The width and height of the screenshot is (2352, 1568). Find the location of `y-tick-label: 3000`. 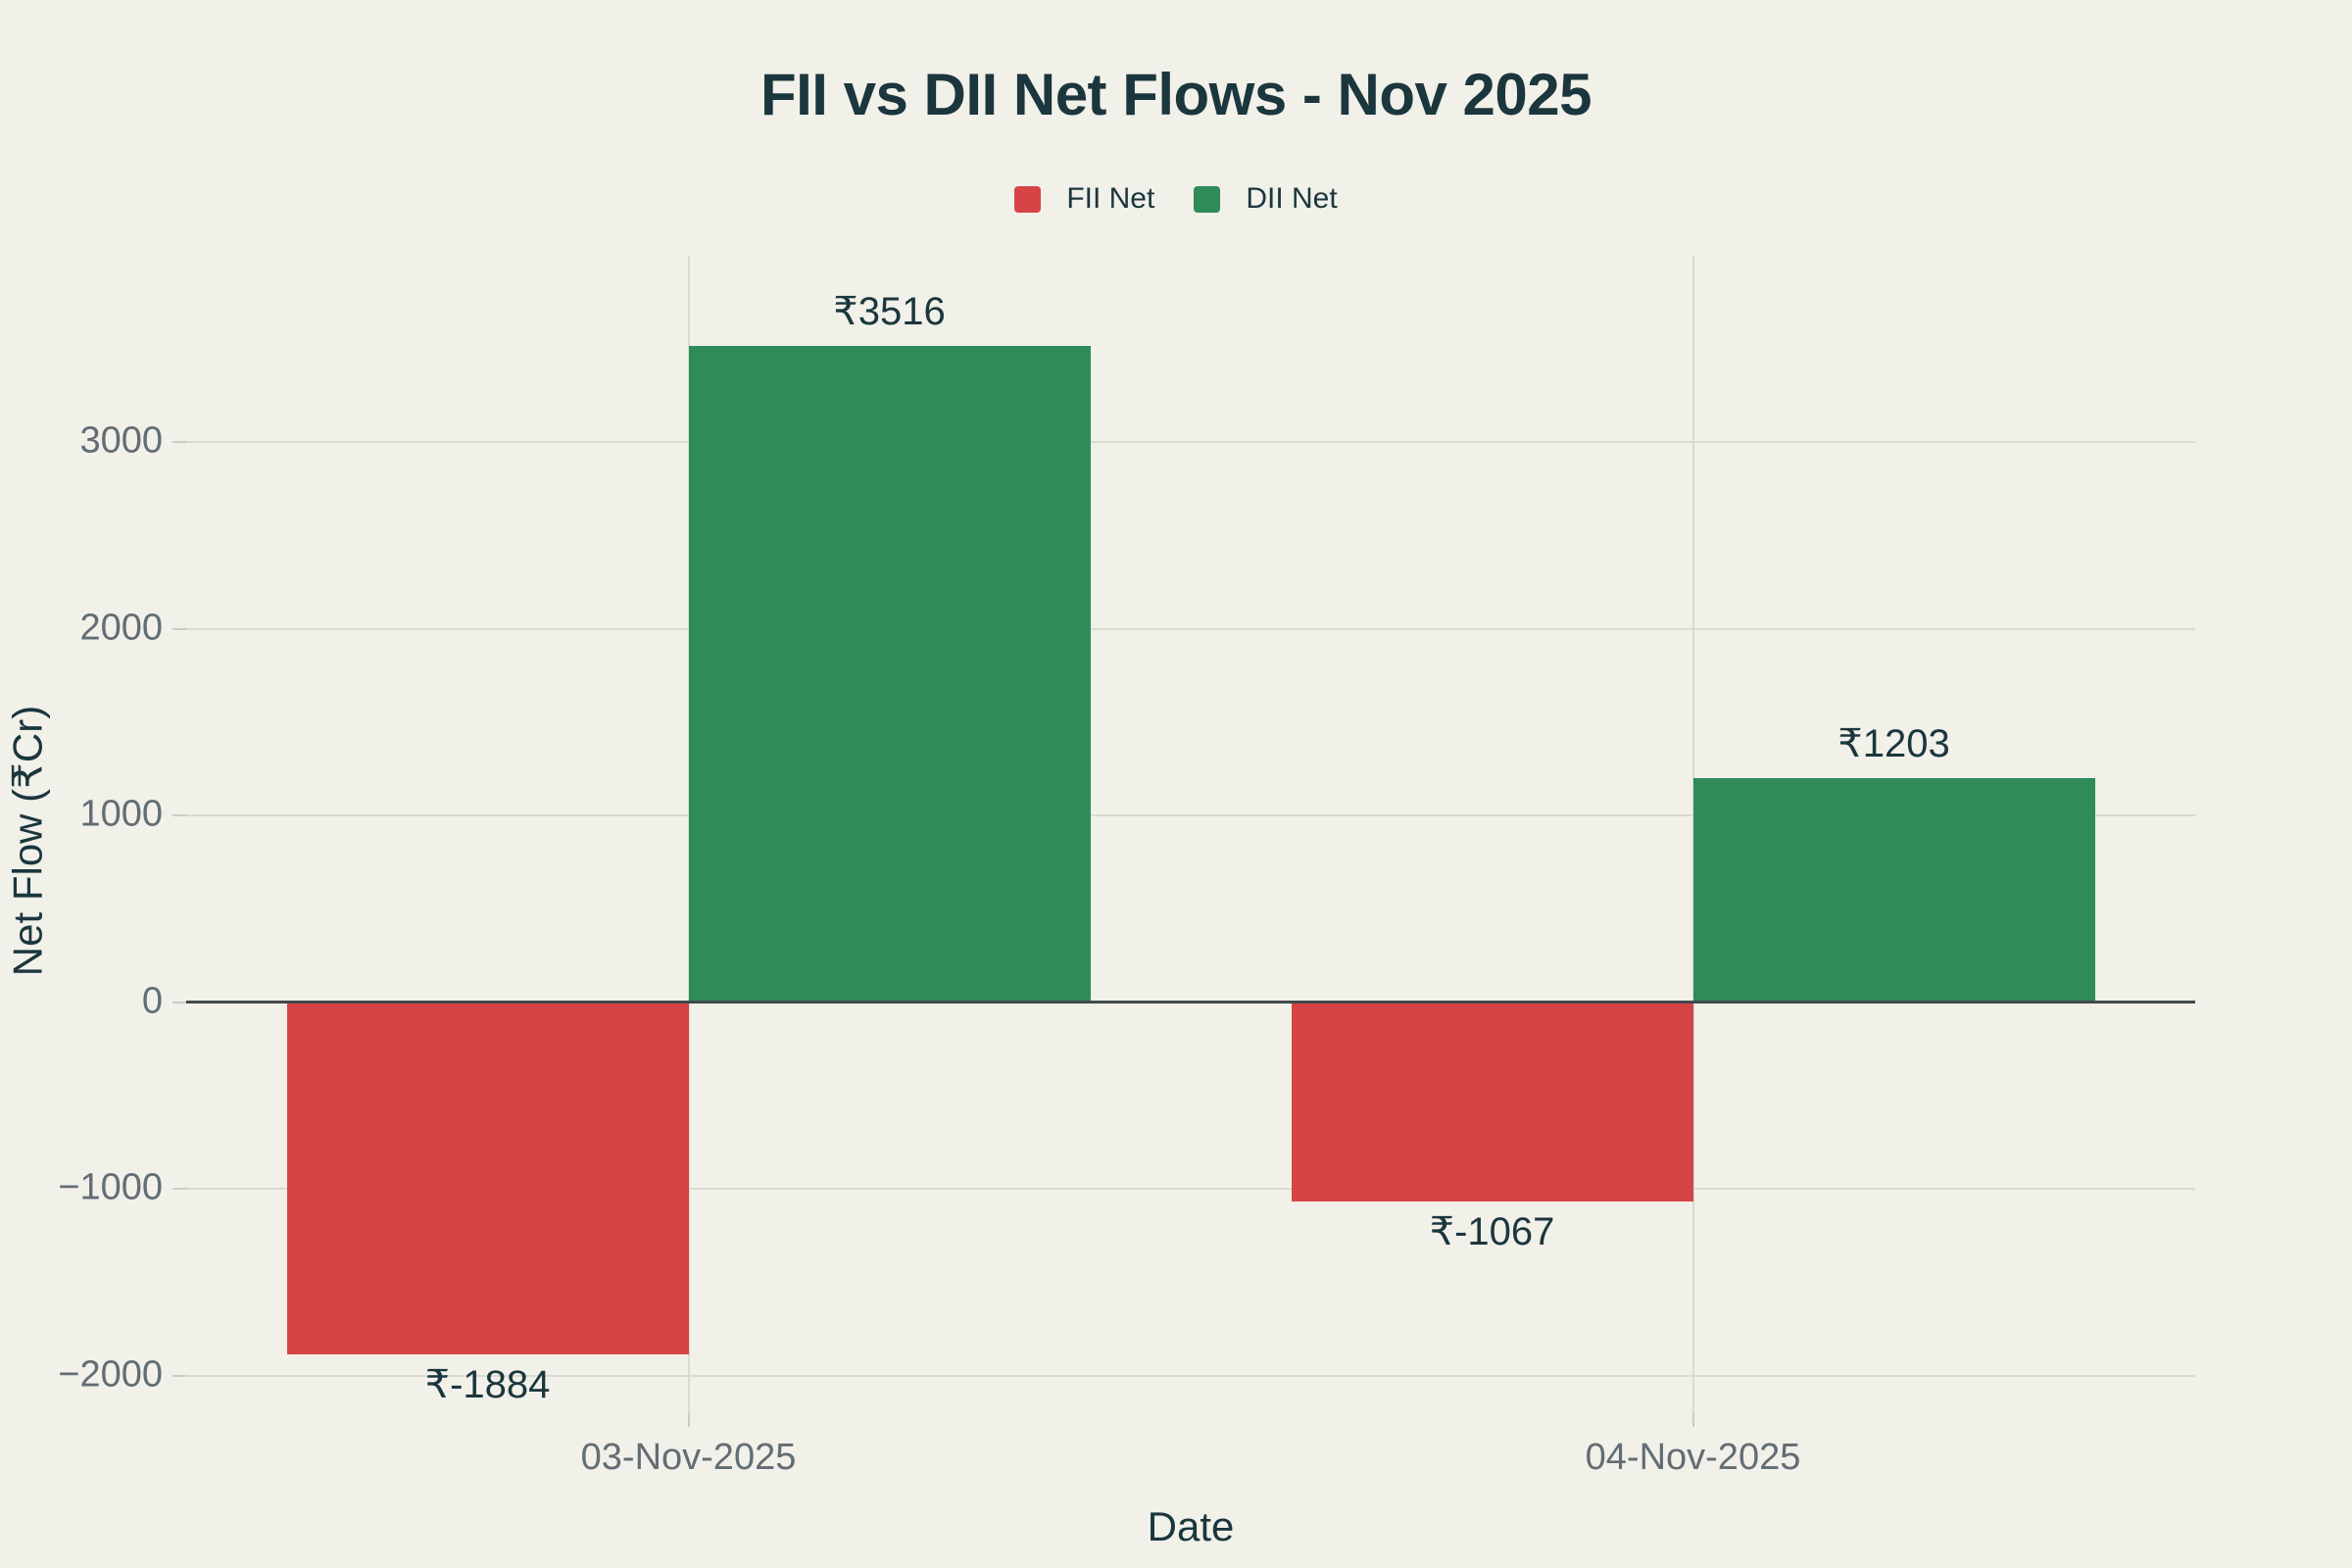

y-tick-label: 3000 is located at coordinates (121, 441).